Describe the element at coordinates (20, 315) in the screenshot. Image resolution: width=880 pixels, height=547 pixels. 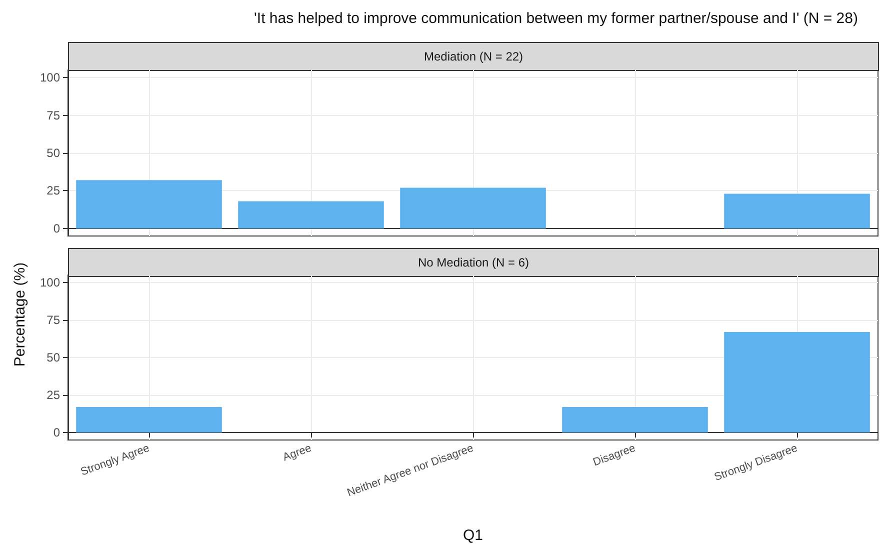
I see `y-axis-title: Percentage (%)` at that location.